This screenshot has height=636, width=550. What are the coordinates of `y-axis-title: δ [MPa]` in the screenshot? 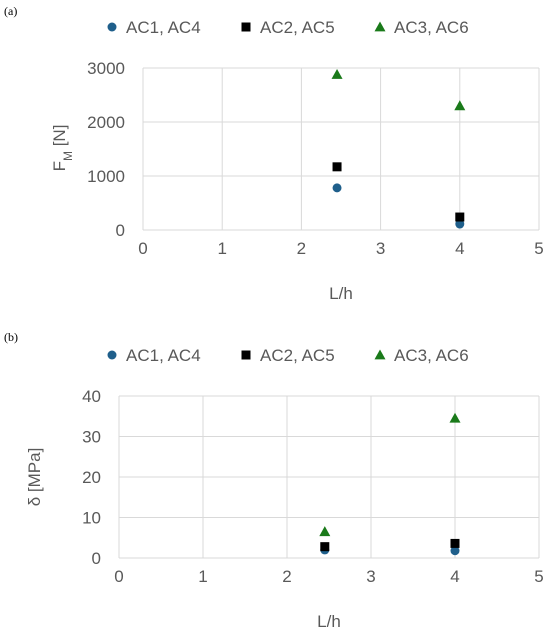 It's located at (34, 477).